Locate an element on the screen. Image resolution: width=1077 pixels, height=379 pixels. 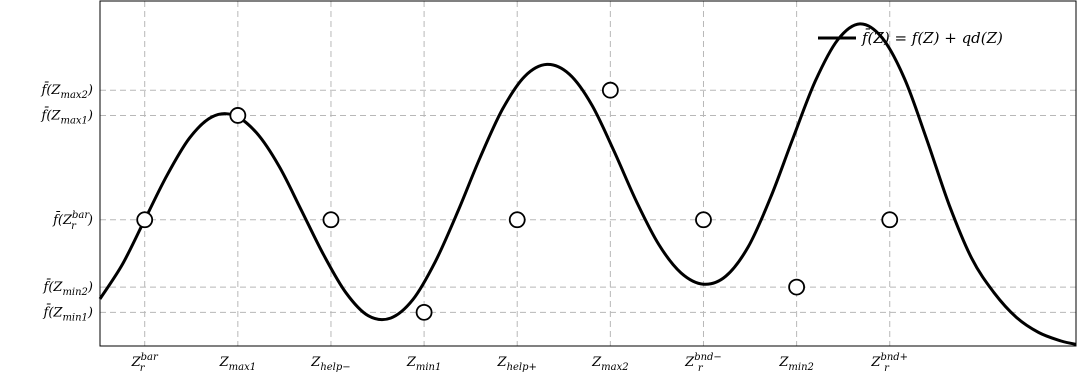
y-tick-label: f̄(Zbar r) is located at coordinates (72, 221).